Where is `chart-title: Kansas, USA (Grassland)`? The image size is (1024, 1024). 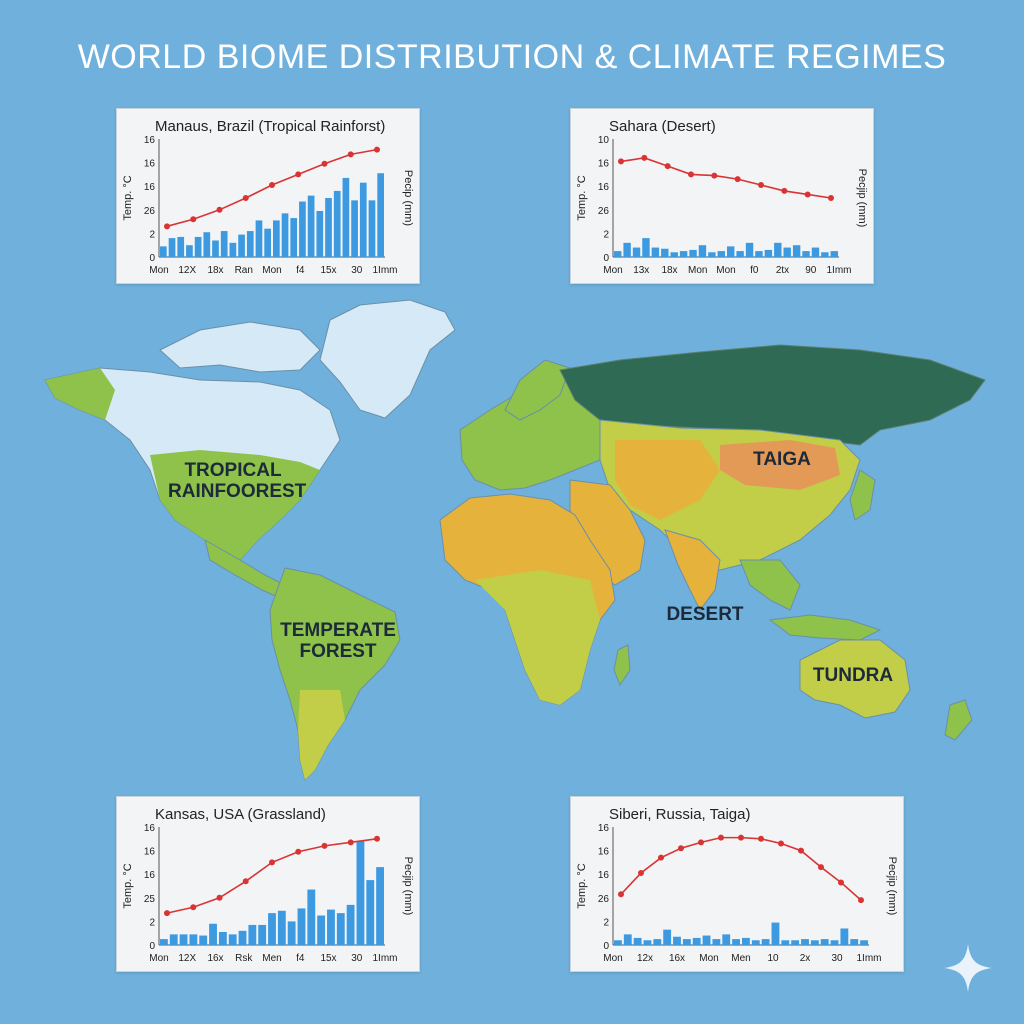 chart-title: Kansas, USA (Grassland) is located at coordinates (240, 814).